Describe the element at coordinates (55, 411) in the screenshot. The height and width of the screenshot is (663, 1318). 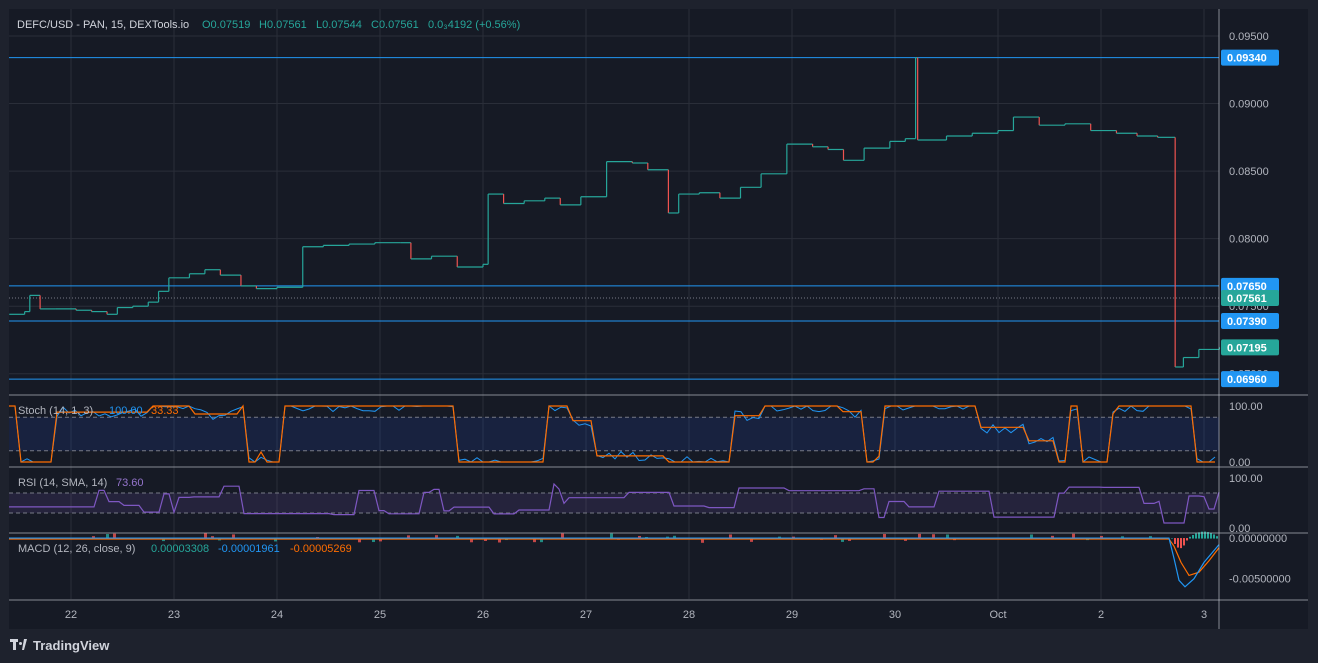
I see `stoch-title: Stoch (14, 1, 3)` at that location.